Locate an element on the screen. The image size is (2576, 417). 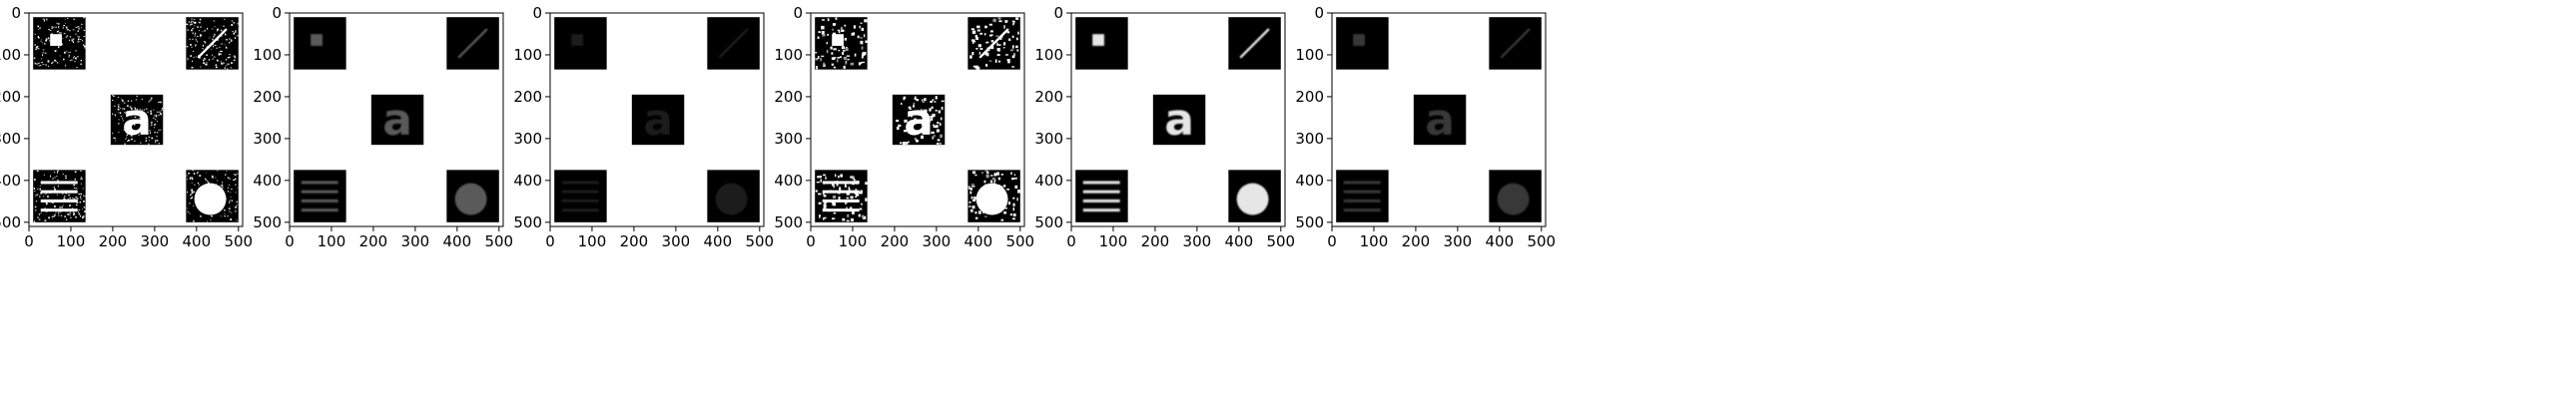
x-tick-label: 200 is located at coordinates (1416, 241).